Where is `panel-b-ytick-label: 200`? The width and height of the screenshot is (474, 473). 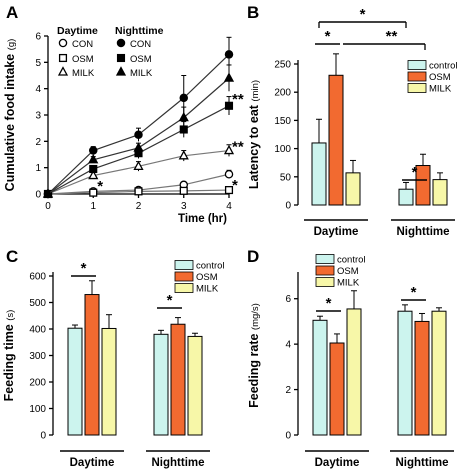 panel-b-ytick-label: 200 is located at coordinates (282, 93).